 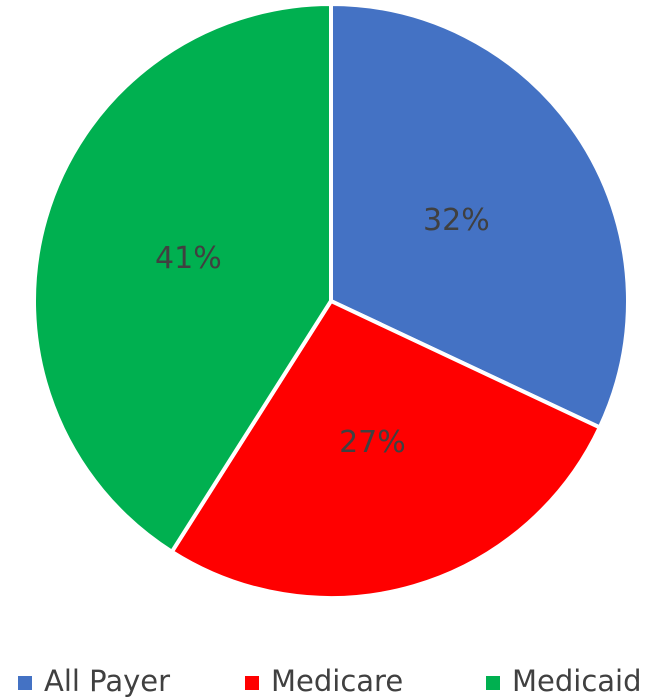 I want to click on slice-label: 32%, so click(x=456, y=220).